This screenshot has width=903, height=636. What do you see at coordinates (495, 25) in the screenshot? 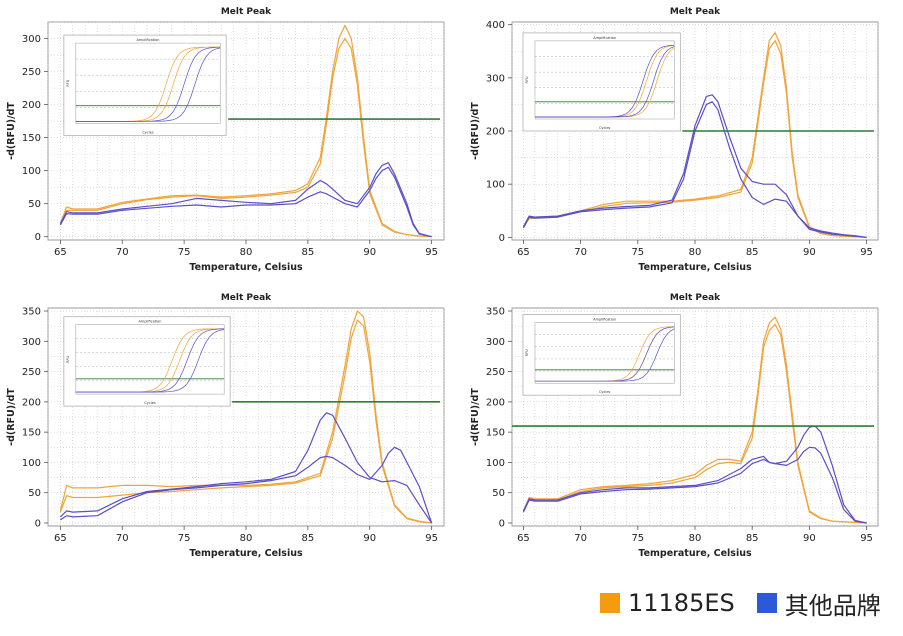
I see `y-tick-label: 400` at bounding box center [495, 25].